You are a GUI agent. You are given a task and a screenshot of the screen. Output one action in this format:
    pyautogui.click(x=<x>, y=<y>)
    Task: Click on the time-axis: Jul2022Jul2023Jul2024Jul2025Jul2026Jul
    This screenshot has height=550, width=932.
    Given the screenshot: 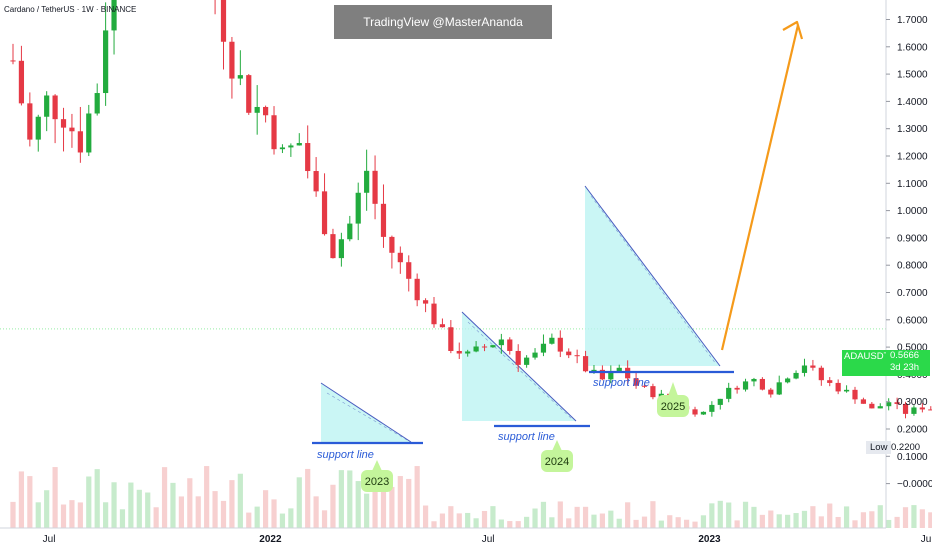 What is the action you would take?
    pyautogui.click(x=466, y=536)
    